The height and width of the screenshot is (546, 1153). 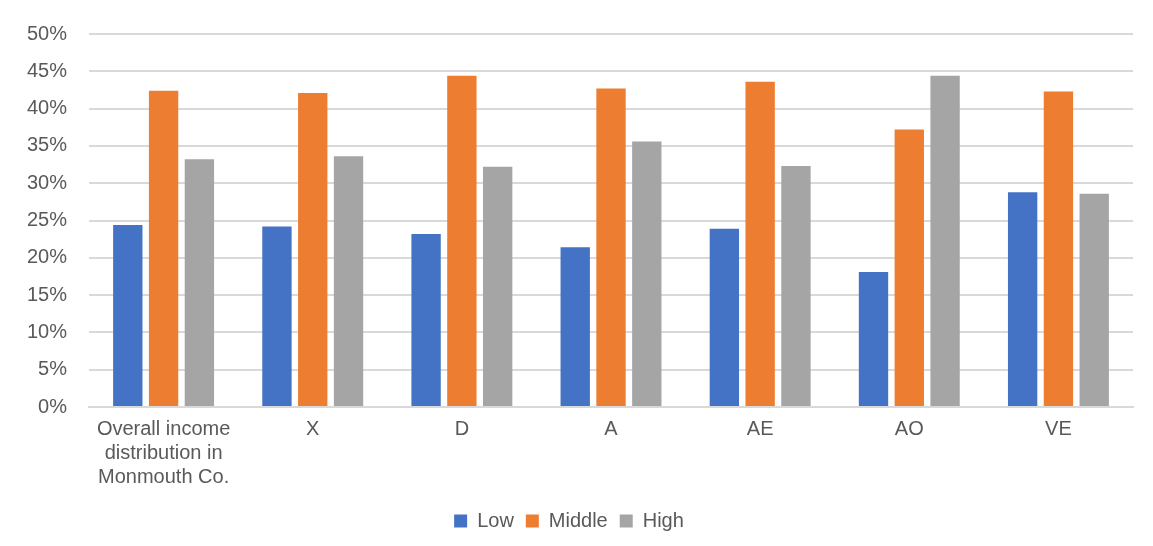 I want to click on x-tick-label: D, so click(x=462, y=427).